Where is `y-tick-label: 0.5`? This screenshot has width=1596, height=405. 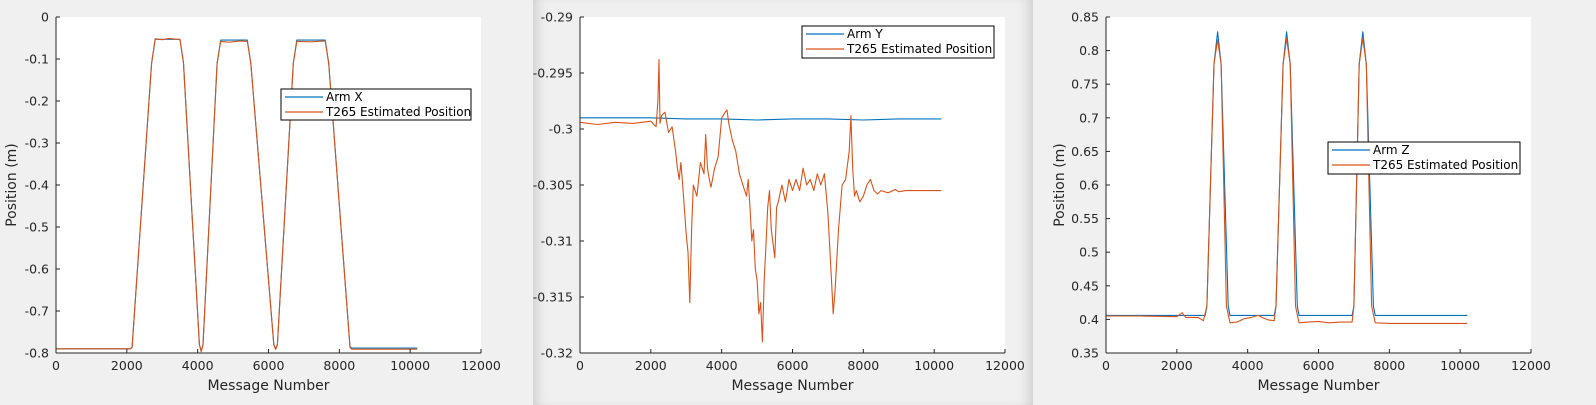
y-tick-label: 0.5 is located at coordinates (1089, 252).